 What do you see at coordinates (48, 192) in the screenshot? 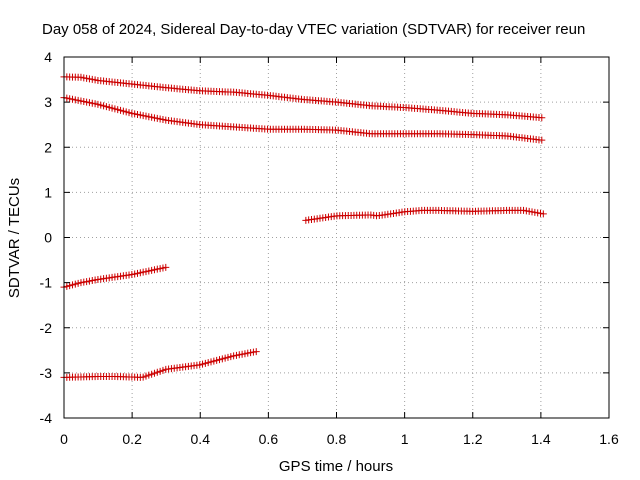
I see `y-tick-label: 1` at bounding box center [48, 192].